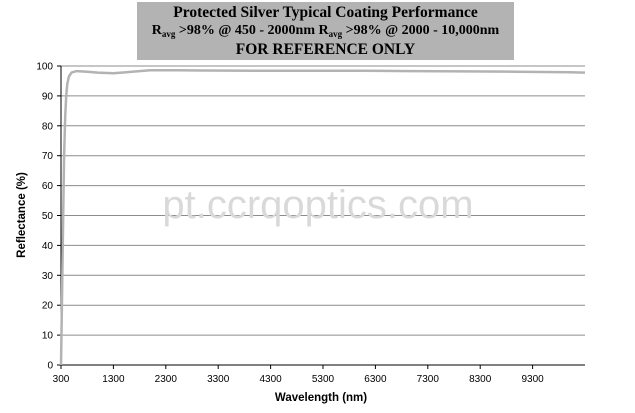 The height and width of the screenshot is (413, 635). I want to click on x-axis-label: Wavelength (nm), so click(321, 398).